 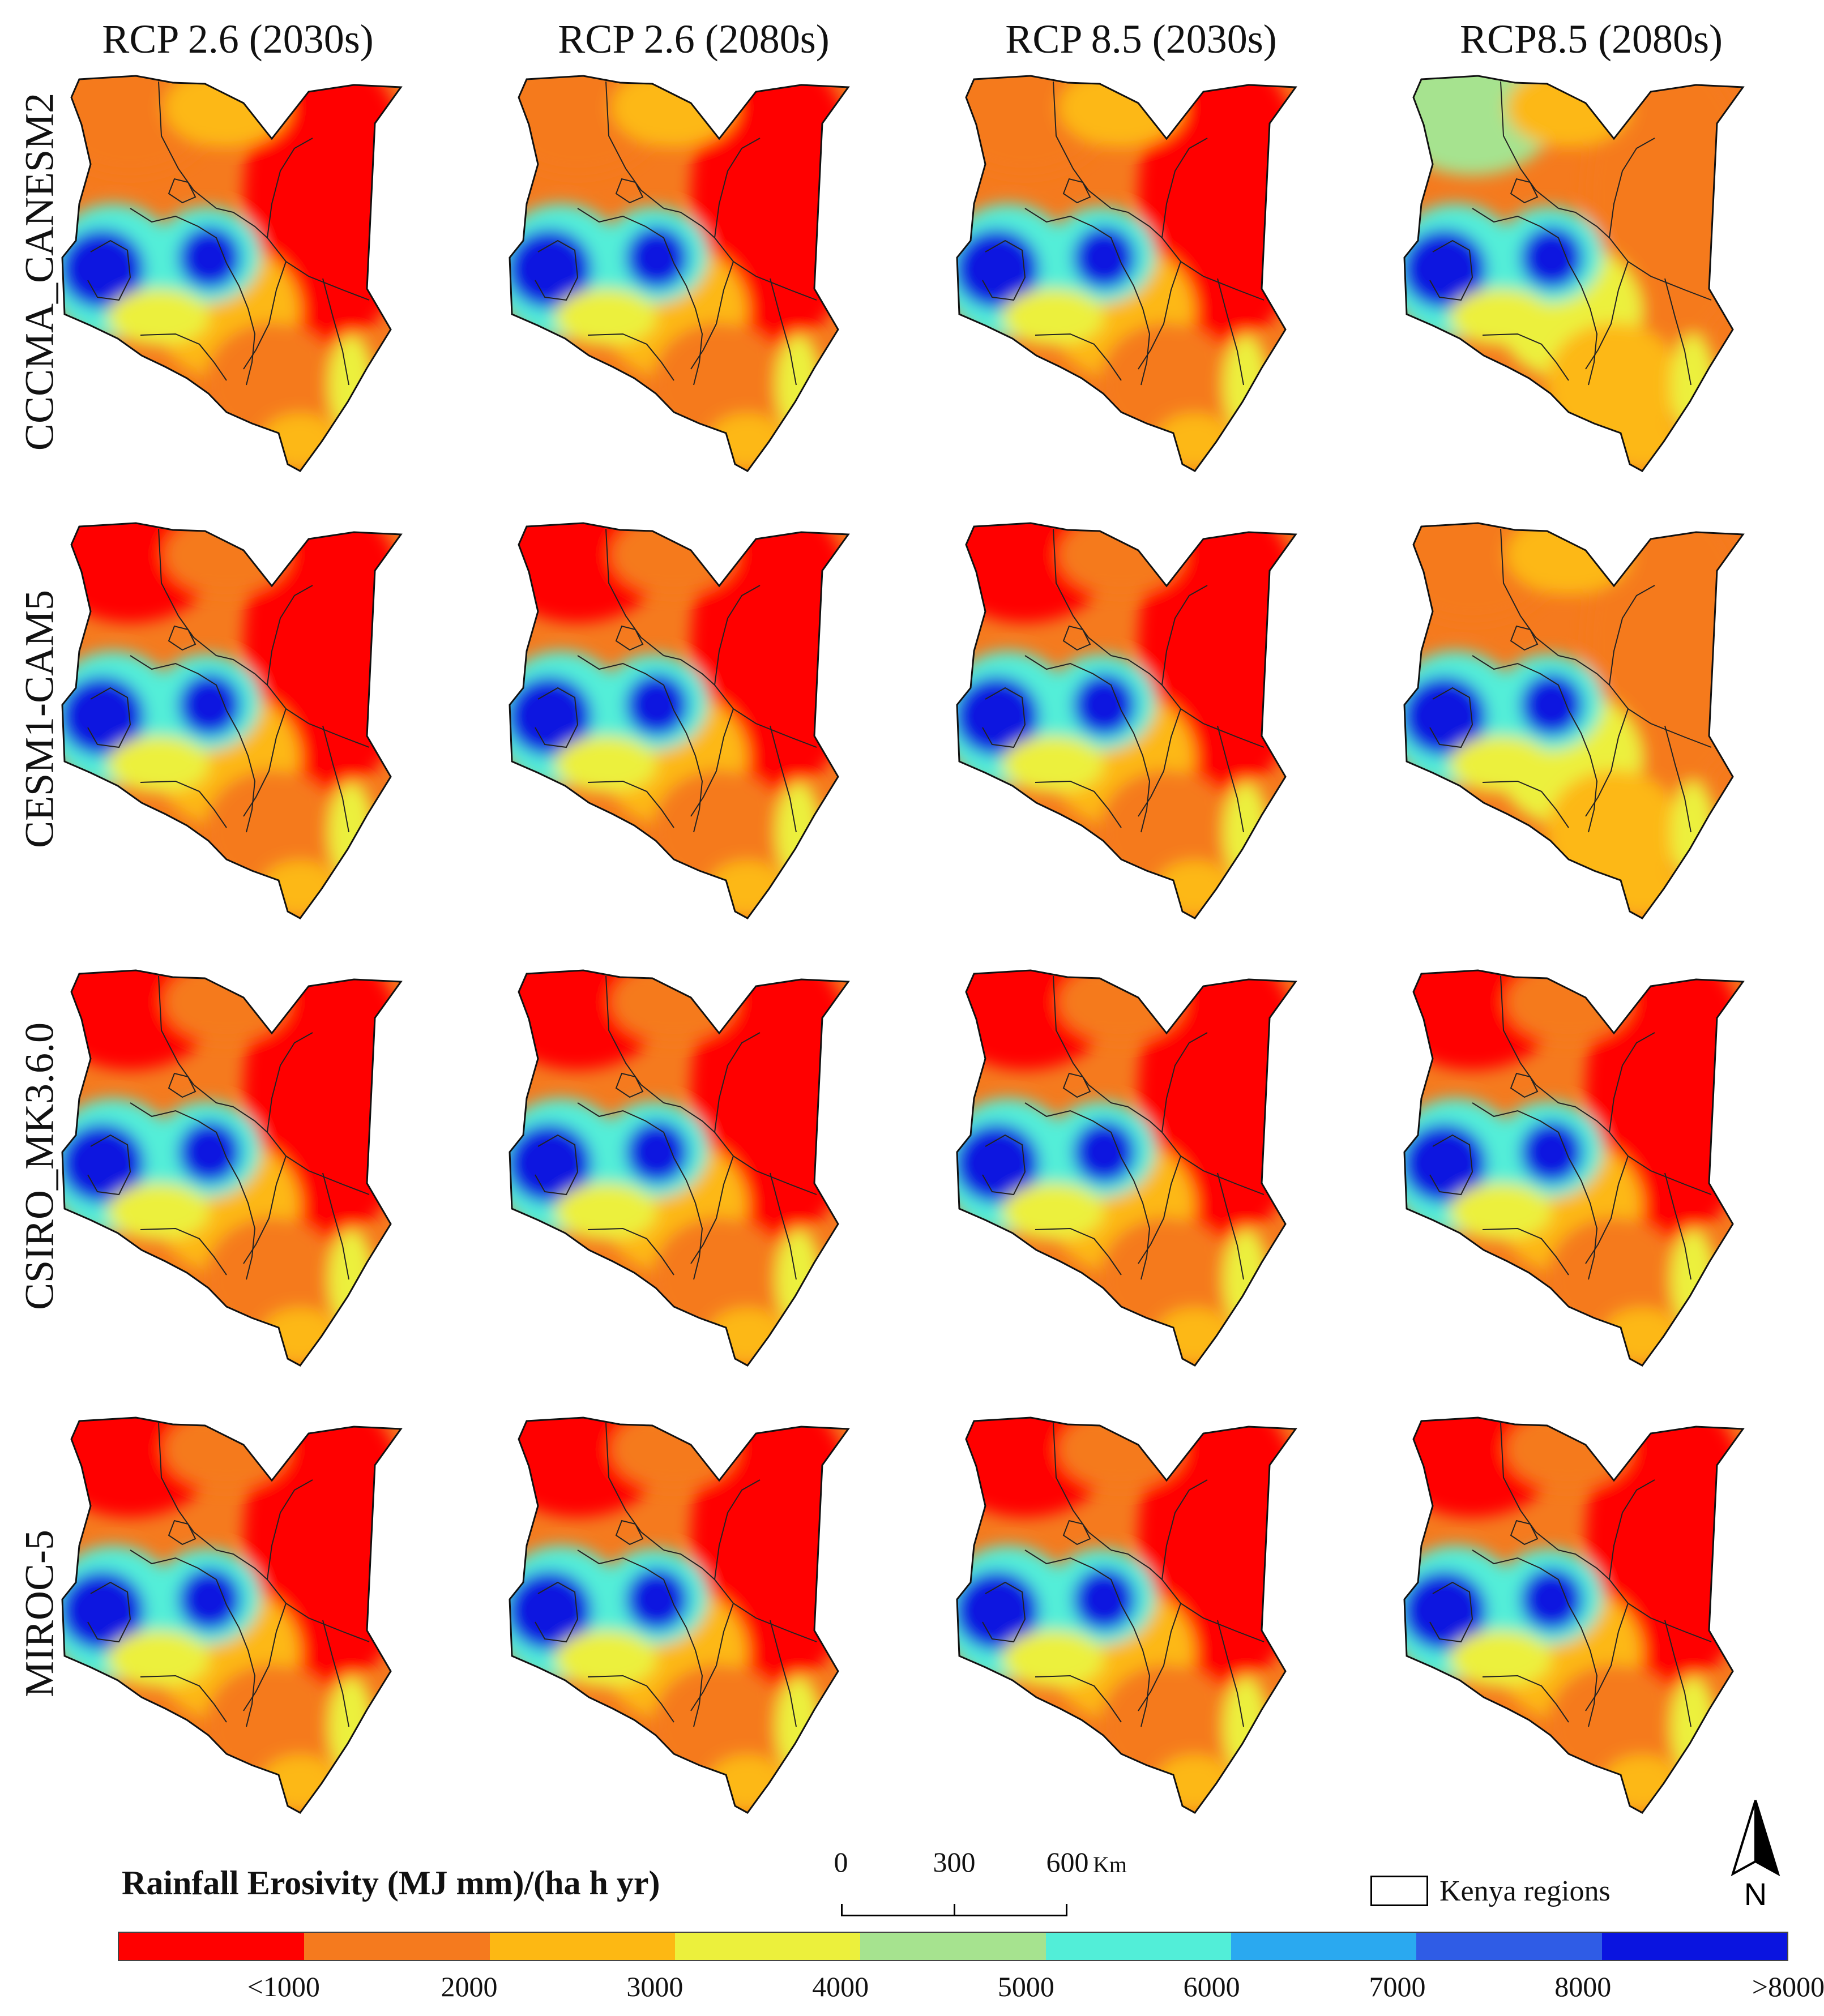 What do you see at coordinates (1525, 1890) in the screenshot?
I see `regions-key-label: Kenya regions` at bounding box center [1525, 1890].